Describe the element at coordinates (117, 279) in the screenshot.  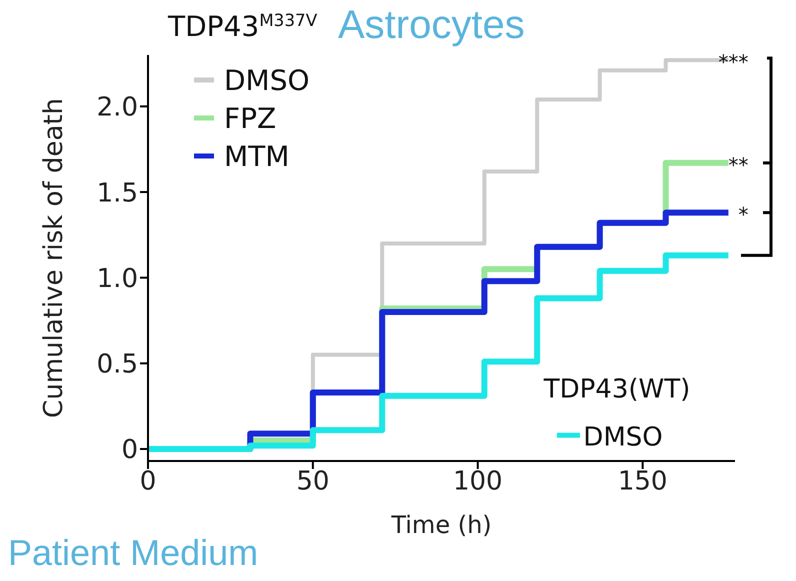
I see `y-tick-label: 1.0` at that location.